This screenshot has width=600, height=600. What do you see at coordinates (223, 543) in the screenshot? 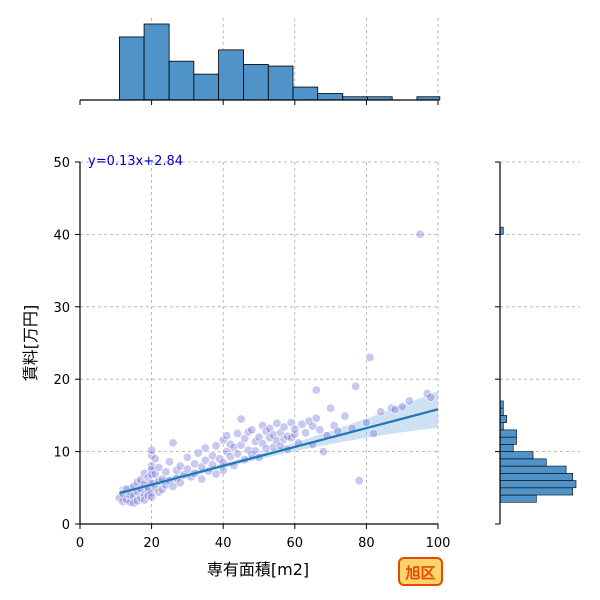
I see `x-tick-label: 40` at bounding box center [223, 543].